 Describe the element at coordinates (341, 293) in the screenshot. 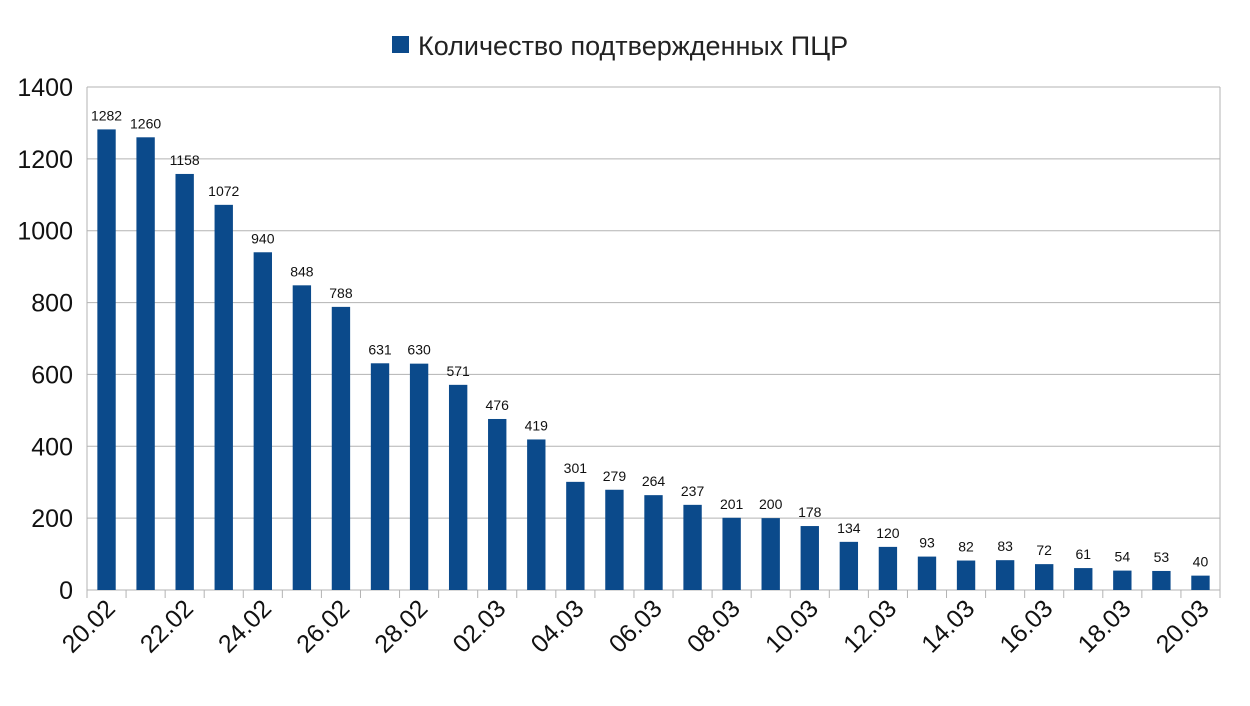

I see `bar-value-label: 788` at that location.